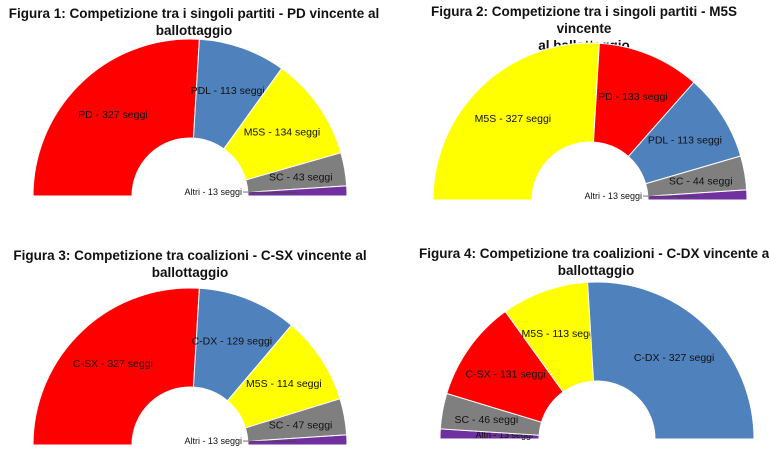 The height and width of the screenshot is (449, 769). What do you see at coordinates (506, 375) in the screenshot?
I see `slice-label-c-sx: C-SX - 131 seggi` at bounding box center [506, 375].